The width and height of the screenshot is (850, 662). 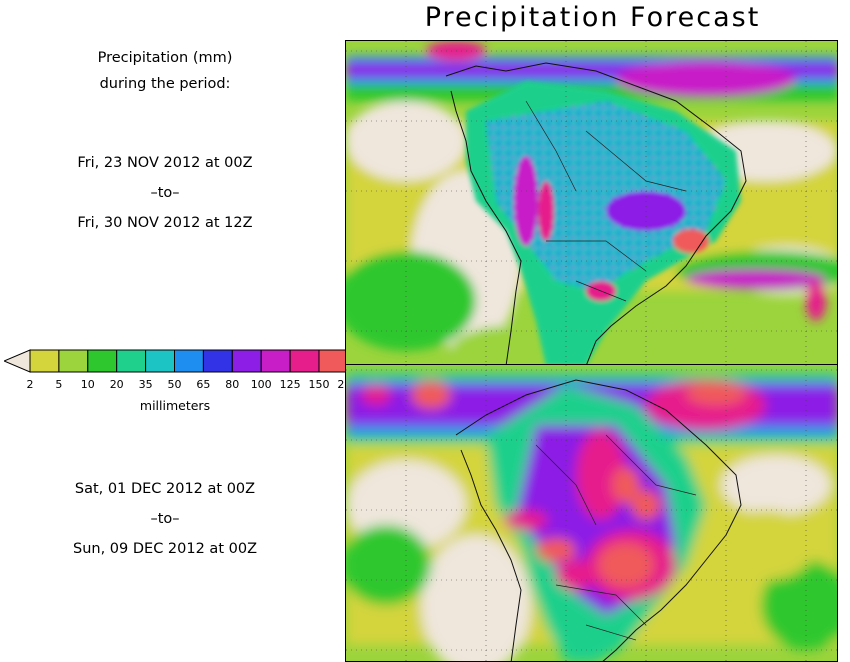 What do you see at coordinates (16, 361) in the screenshot?
I see `colorbar-below-arrow` at bounding box center [16, 361].